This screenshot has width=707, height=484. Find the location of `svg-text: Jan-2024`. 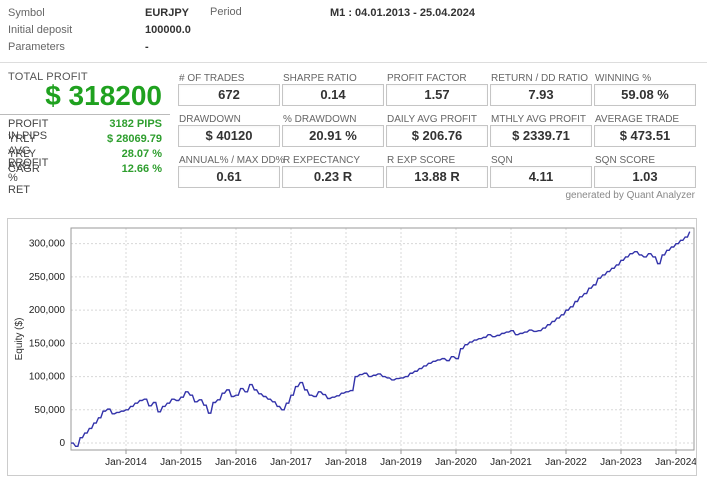

svg-text: Jan-2024 is located at coordinates (675, 462).